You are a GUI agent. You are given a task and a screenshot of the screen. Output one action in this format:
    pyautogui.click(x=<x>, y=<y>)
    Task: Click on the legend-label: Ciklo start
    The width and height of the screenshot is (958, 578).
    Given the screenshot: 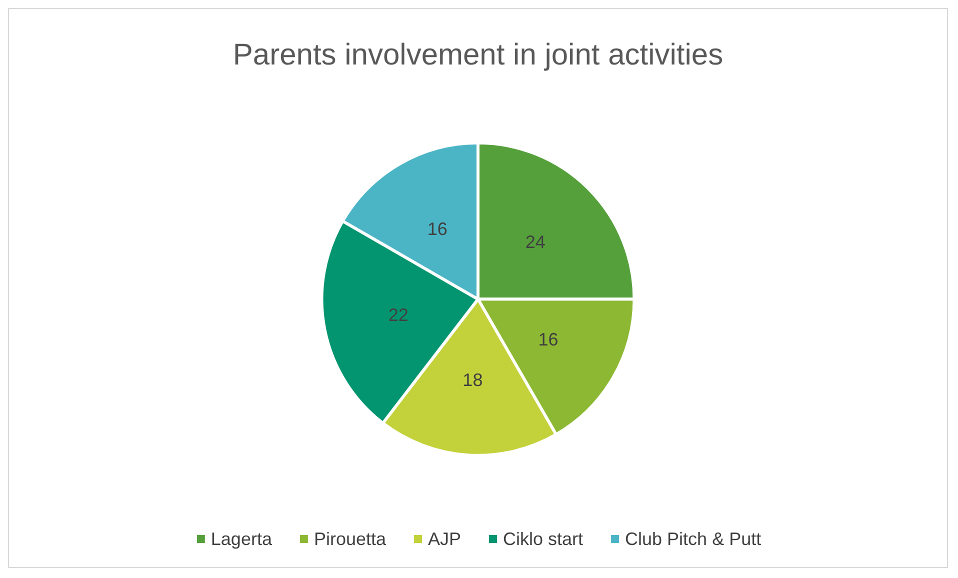 What is the action you would take?
    pyautogui.click(x=543, y=539)
    